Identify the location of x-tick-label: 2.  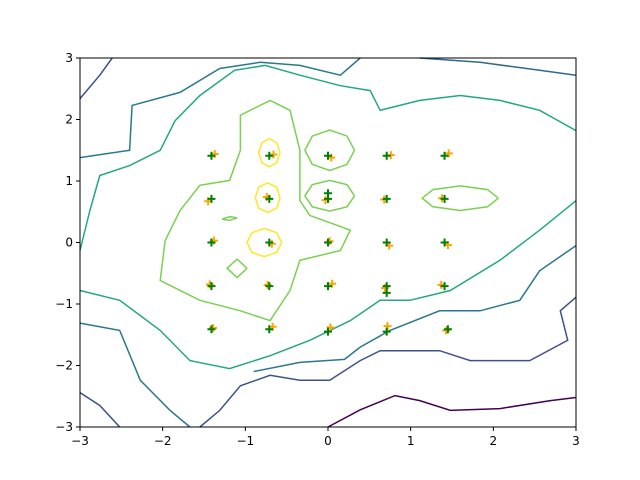
(494, 441).